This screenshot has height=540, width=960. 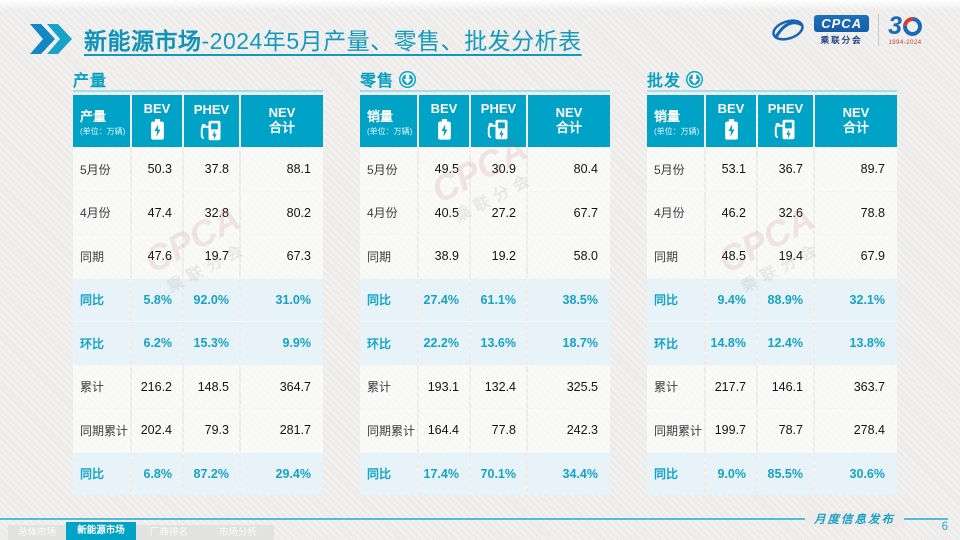 What do you see at coordinates (944, 527) in the screenshot?
I see `page-number: 6` at bounding box center [944, 527].